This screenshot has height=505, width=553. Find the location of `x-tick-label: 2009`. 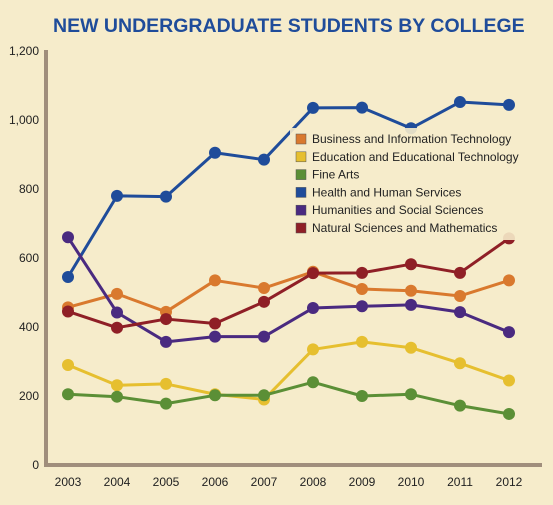

x-tick-label: 2009 is located at coordinates (362, 482).